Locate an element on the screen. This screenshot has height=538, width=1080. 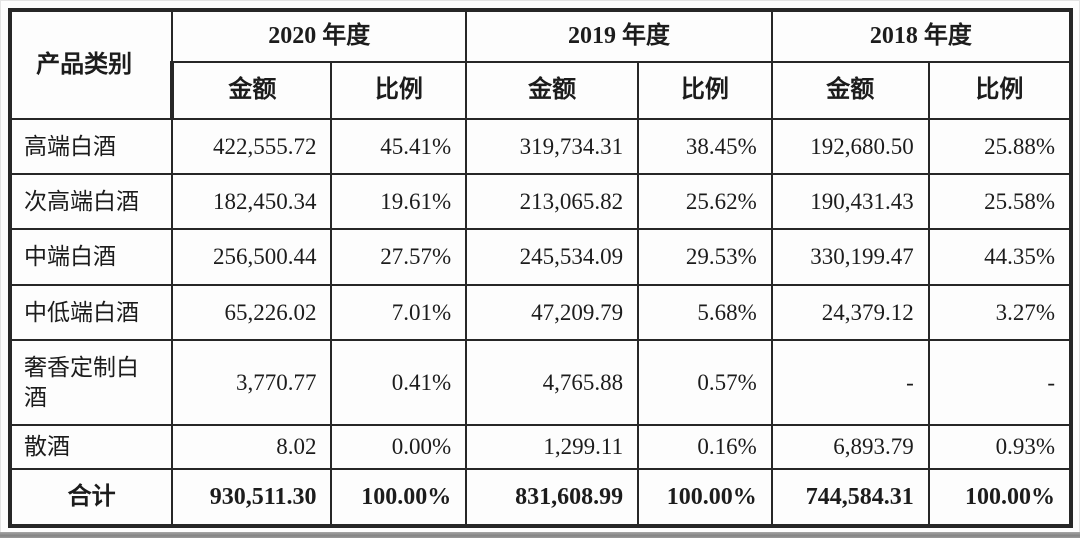
value-cell: 38.45% is located at coordinates (705, 146).